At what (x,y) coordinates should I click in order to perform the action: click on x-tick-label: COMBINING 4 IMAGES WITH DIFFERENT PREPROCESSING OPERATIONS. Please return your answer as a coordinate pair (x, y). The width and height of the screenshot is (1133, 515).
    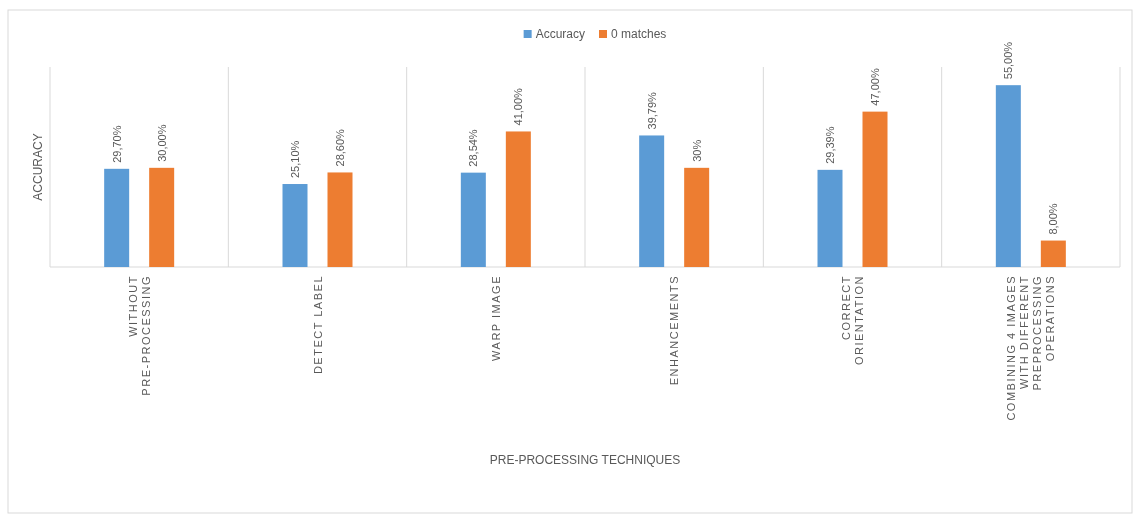
    Looking at the image, I should click on (1031, 348).